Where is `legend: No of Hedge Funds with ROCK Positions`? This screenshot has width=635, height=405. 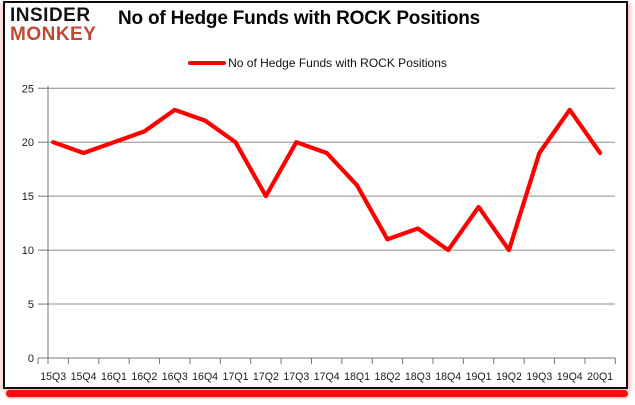 legend: No of Hedge Funds with ROCK Positions is located at coordinates (317, 63).